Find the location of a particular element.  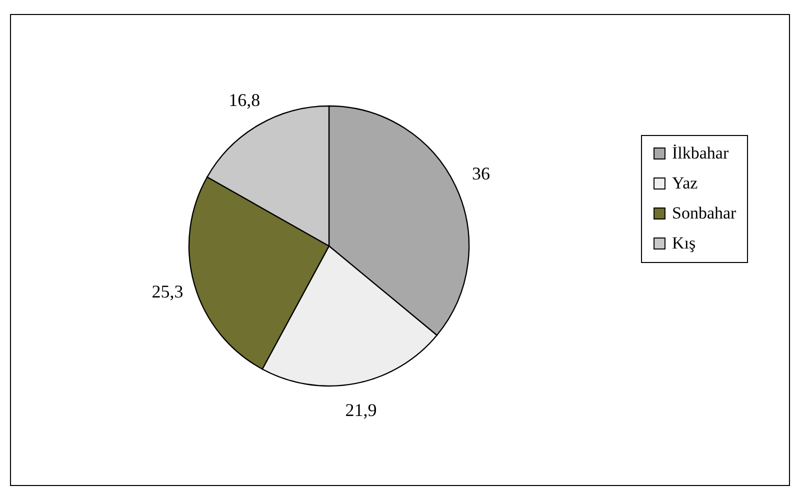

legend-label: İlkbahar is located at coordinates (700, 153).